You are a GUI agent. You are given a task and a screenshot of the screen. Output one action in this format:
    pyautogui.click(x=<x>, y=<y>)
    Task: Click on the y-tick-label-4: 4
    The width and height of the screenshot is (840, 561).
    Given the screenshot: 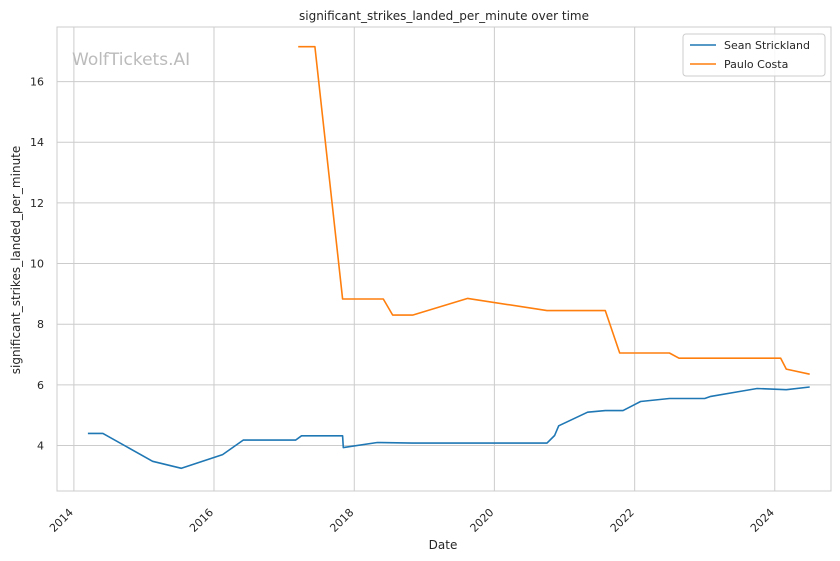 What is the action you would take?
    pyautogui.click(x=40, y=446)
    